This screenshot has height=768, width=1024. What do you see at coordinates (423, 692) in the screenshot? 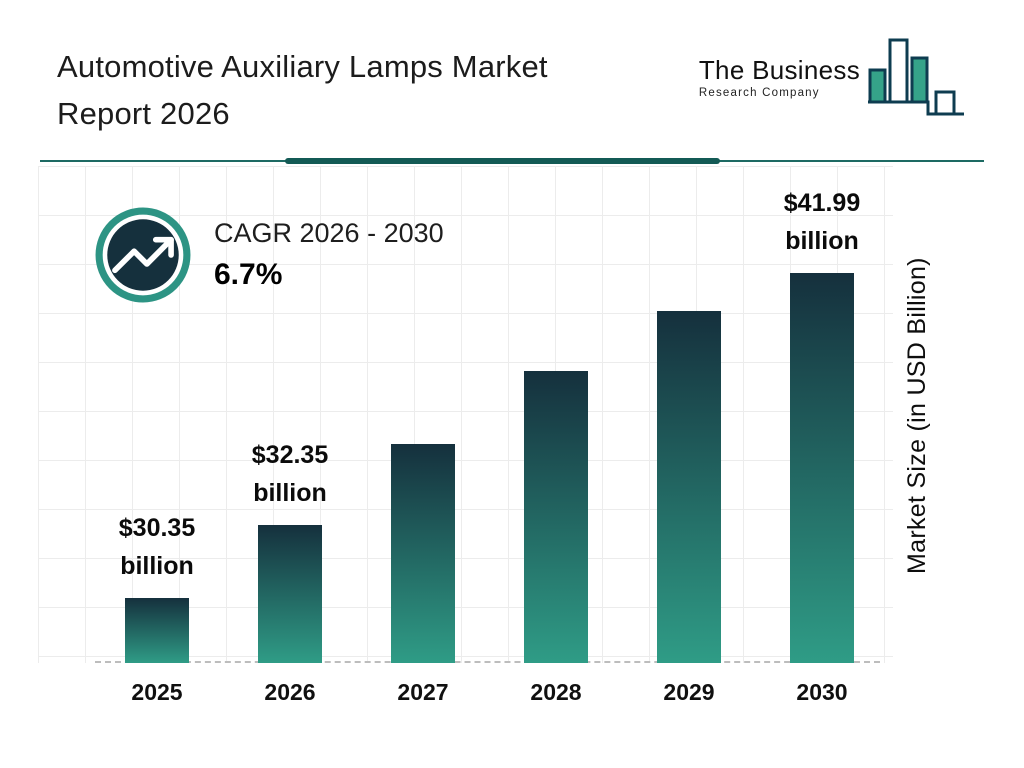
I see `x-axis-label-2027: 2027` at bounding box center [423, 692].